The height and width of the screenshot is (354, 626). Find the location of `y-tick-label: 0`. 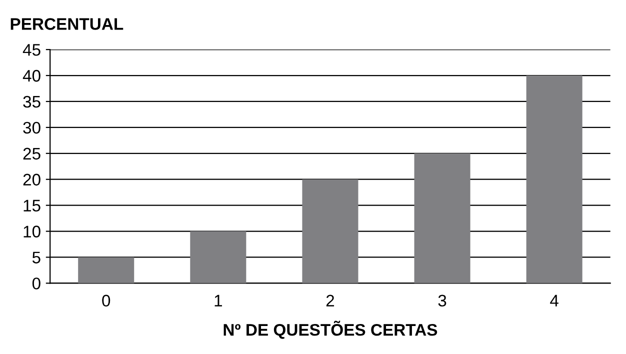

y-tick-label: 0 is located at coordinates (36, 284).